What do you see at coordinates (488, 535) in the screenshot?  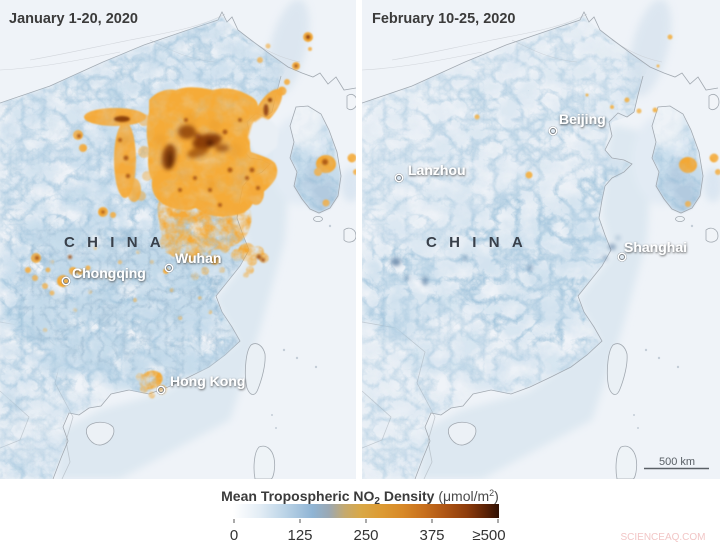 I see `svg-text: ≥500` at bounding box center [488, 535].